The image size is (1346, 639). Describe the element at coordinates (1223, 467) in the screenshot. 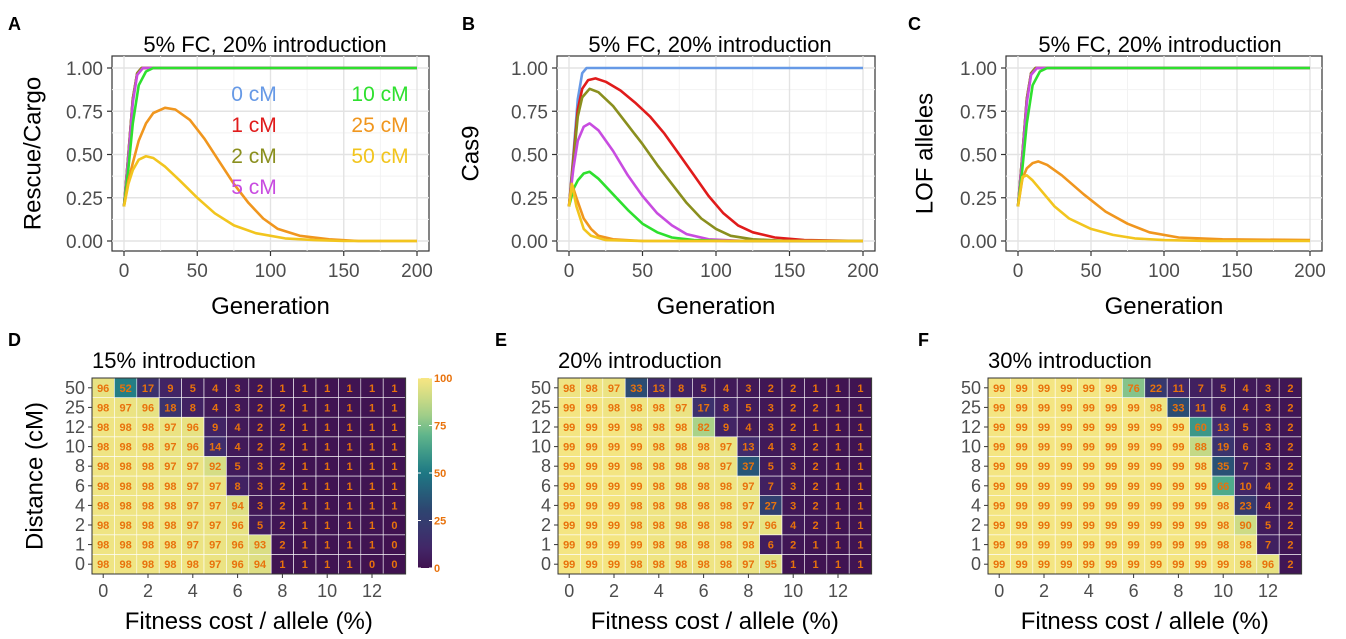

I see `cell-value: 35` at that location.